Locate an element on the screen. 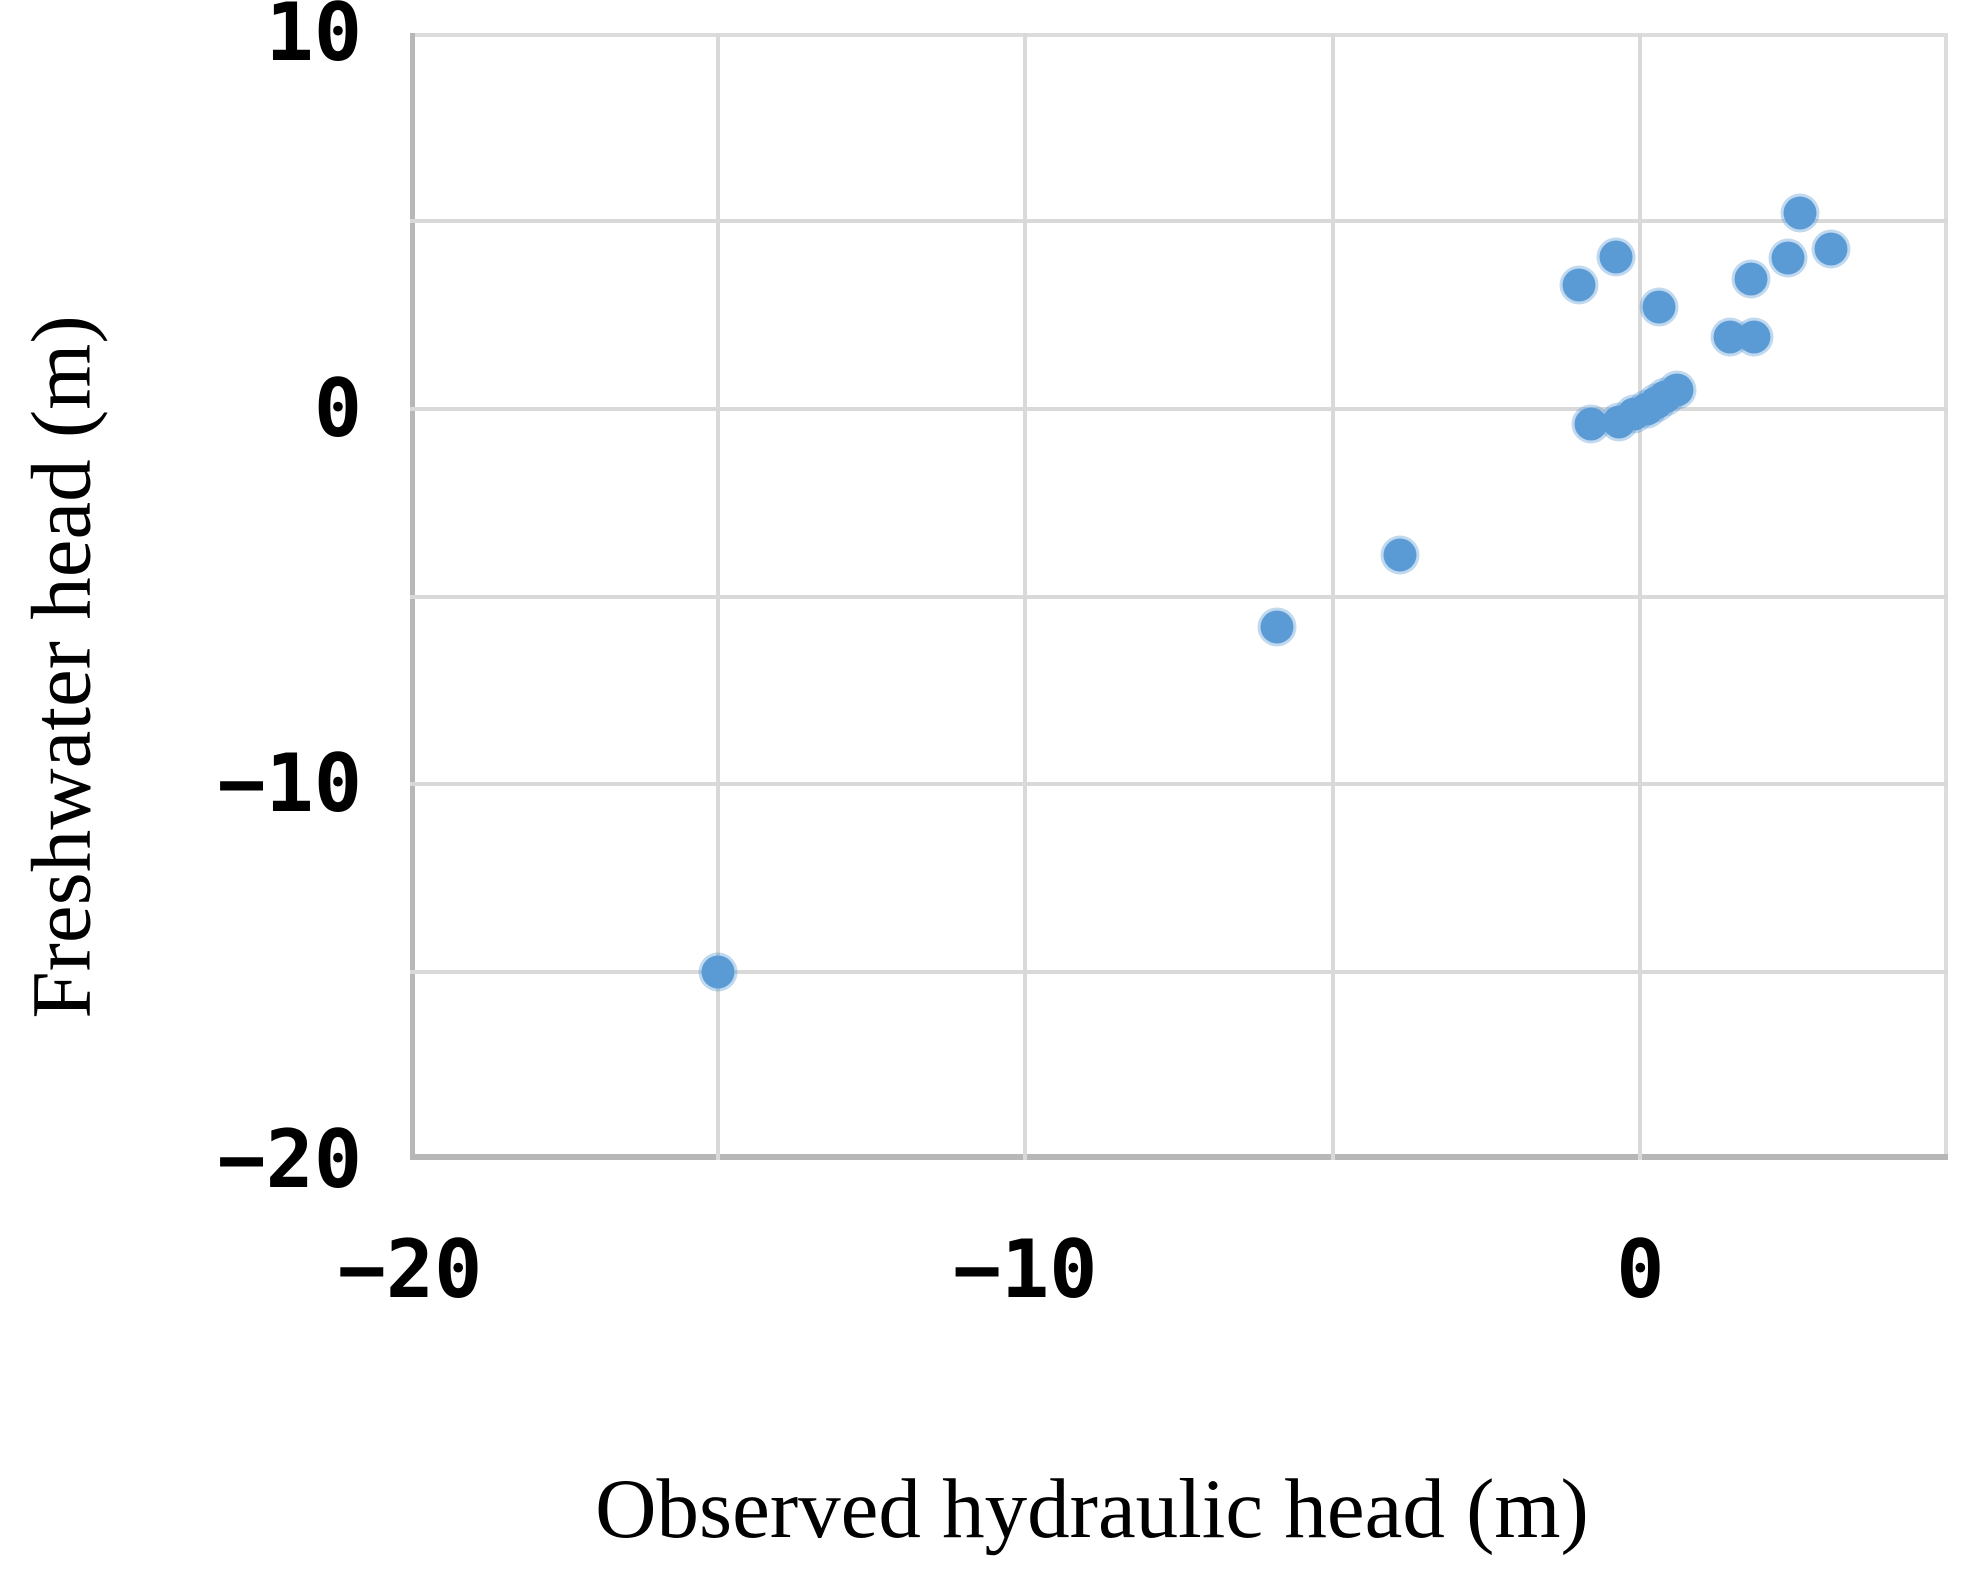  x-tick-label: 0 is located at coordinates (1640, 1269).